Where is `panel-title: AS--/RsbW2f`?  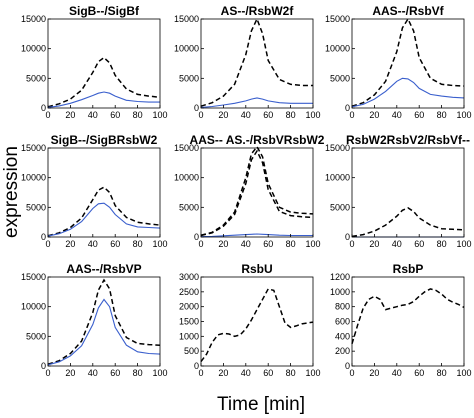 panel-title: AS--/RsbW2f is located at coordinates (258, 11).